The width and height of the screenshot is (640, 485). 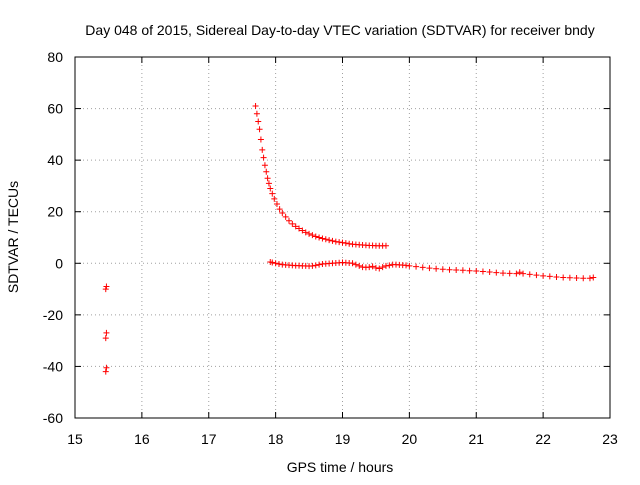 I want to click on y-axis-label: SDTVAR / TECUs, so click(x=13, y=237).